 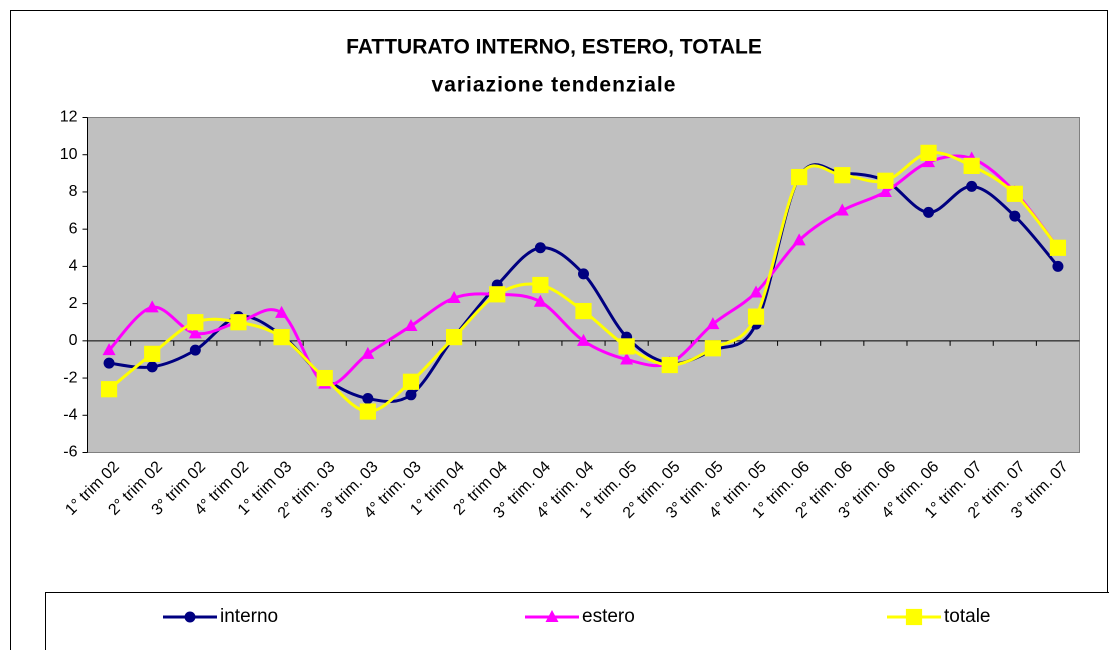 What do you see at coordinates (967, 616) in the screenshot?
I see `legend-label: totale` at bounding box center [967, 616].